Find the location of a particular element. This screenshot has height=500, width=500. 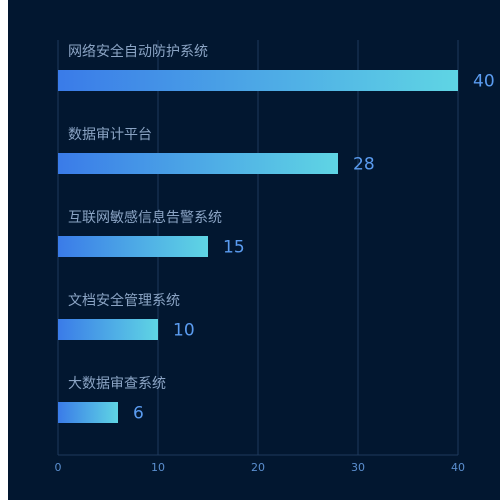

x-tick-label-20: 20 is located at coordinates (258, 467).